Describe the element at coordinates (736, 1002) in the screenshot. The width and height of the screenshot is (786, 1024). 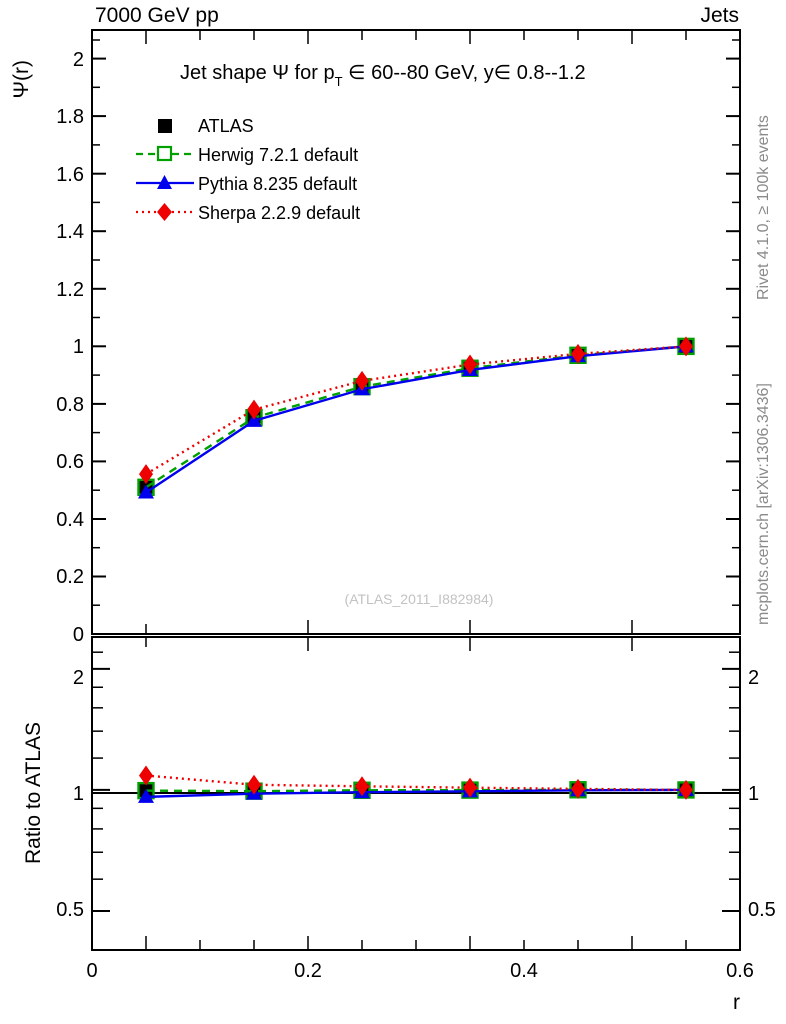
I see `x-axis-label: r` at that location.